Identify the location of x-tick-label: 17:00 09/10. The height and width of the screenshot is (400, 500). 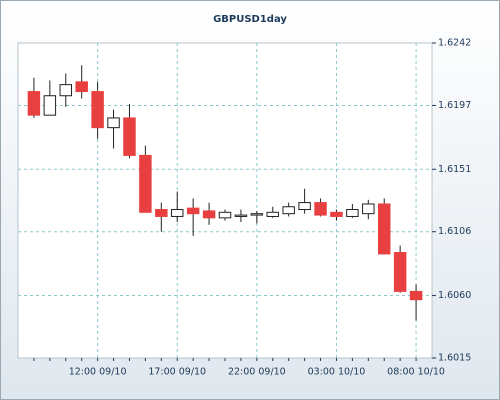
(177, 372).